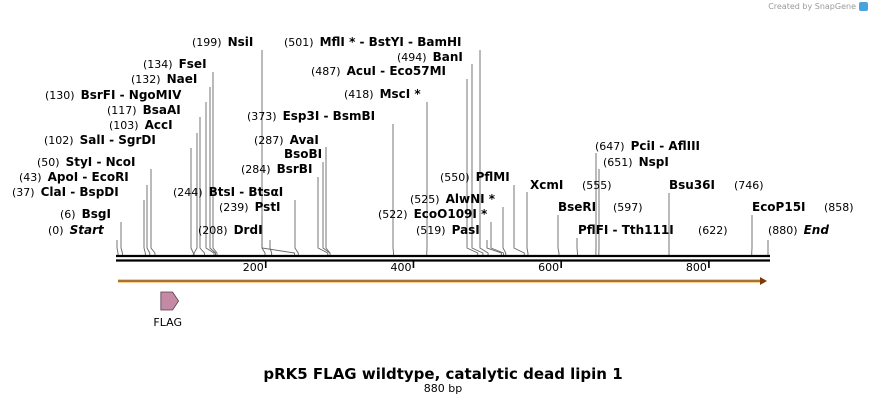 The image size is (886, 404). What do you see at coordinates (304, 140) in the screenshot?
I see `site-name: AvaI` at bounding box center [304, 140].